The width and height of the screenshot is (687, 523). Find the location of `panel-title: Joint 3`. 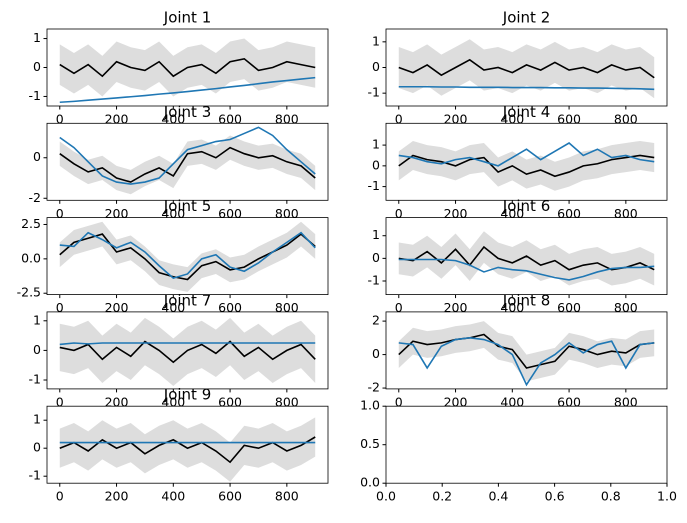

panel-title: Joint 3 is located at coordinates (187, 112).